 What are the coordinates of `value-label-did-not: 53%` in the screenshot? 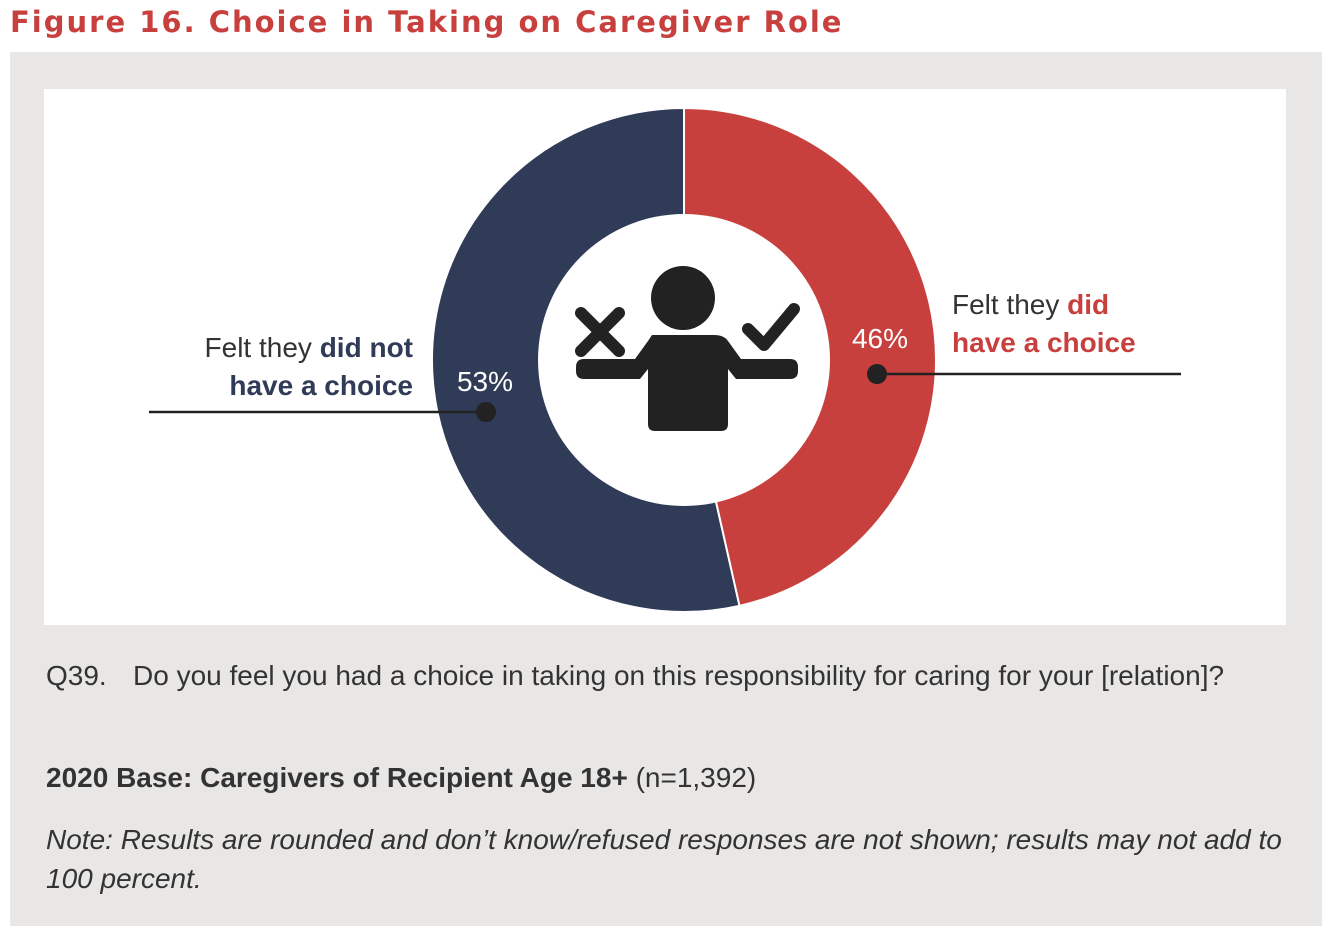 It's located at (485, 381).